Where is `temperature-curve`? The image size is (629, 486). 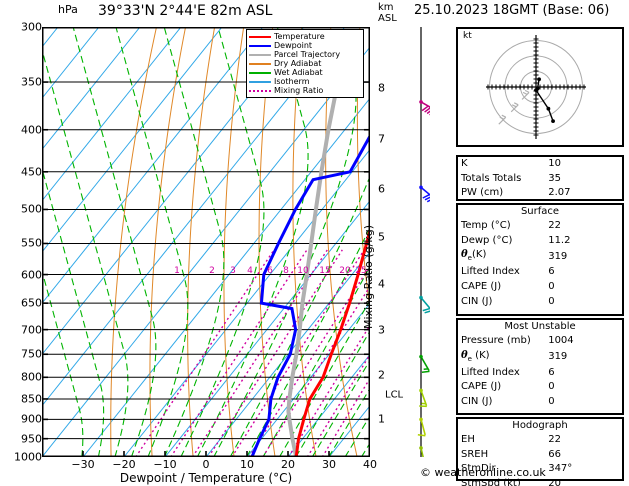 temperature-curve is located at coordinates (332, 340).